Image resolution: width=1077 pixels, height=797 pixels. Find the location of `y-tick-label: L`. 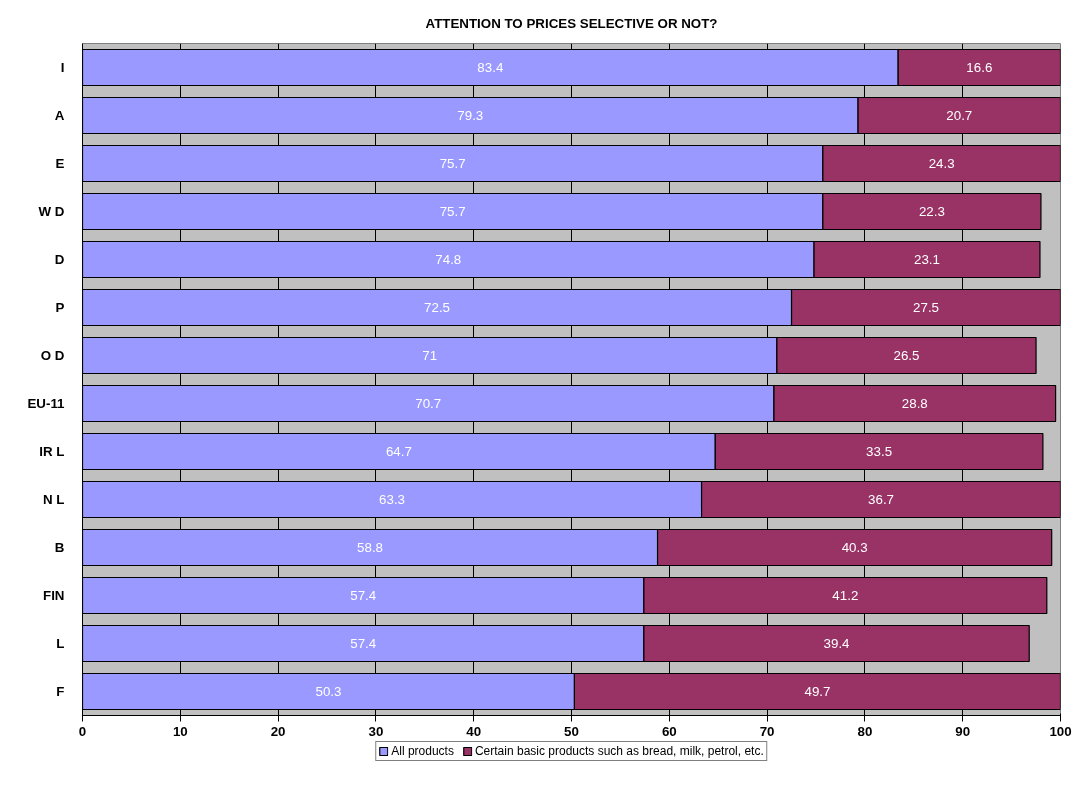

y-tick-label: L is located at coordinates (60, 643).